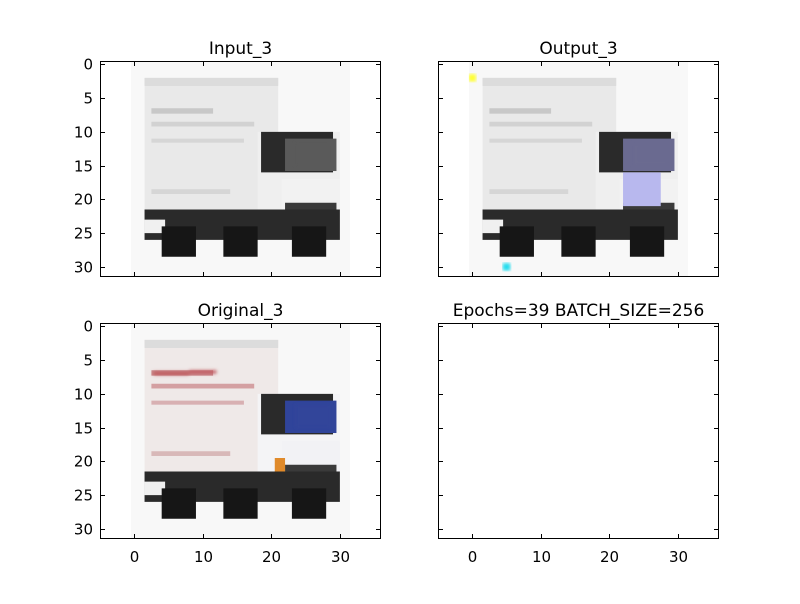 The image size is (800, 604). What do you see at coordinates (578, 49) in the screenshot?
I see `subplot-title: Output_3` at bounding box center [578, 49].